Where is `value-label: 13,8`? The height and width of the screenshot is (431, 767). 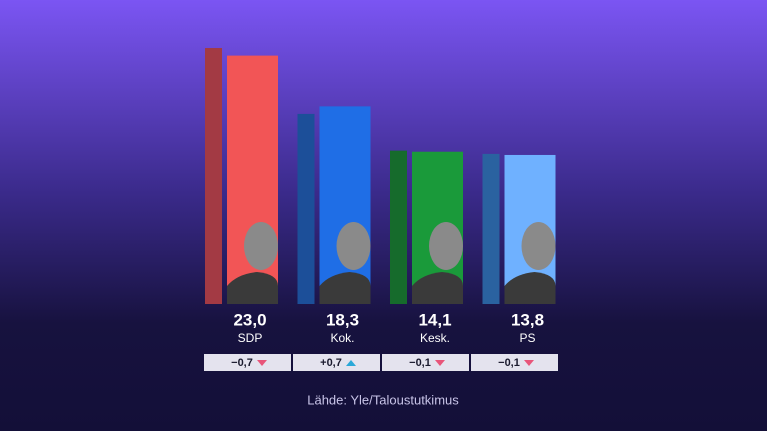
value-label: 13,8 is located at coordinates (527, 319).